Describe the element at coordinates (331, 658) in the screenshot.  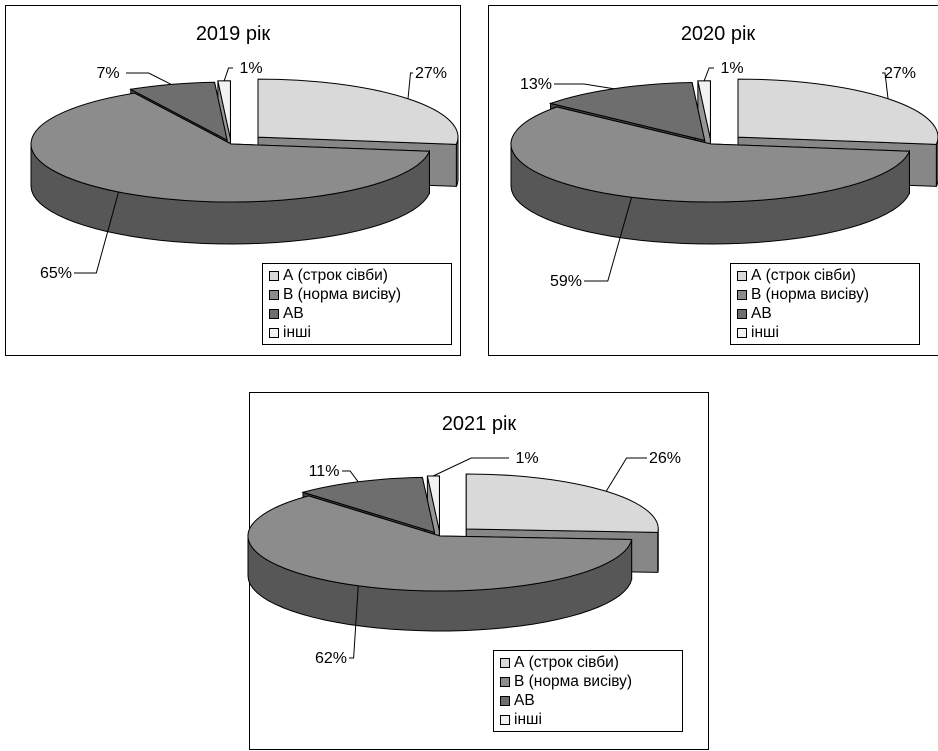
I see `data-label-b: 62%` at that location.